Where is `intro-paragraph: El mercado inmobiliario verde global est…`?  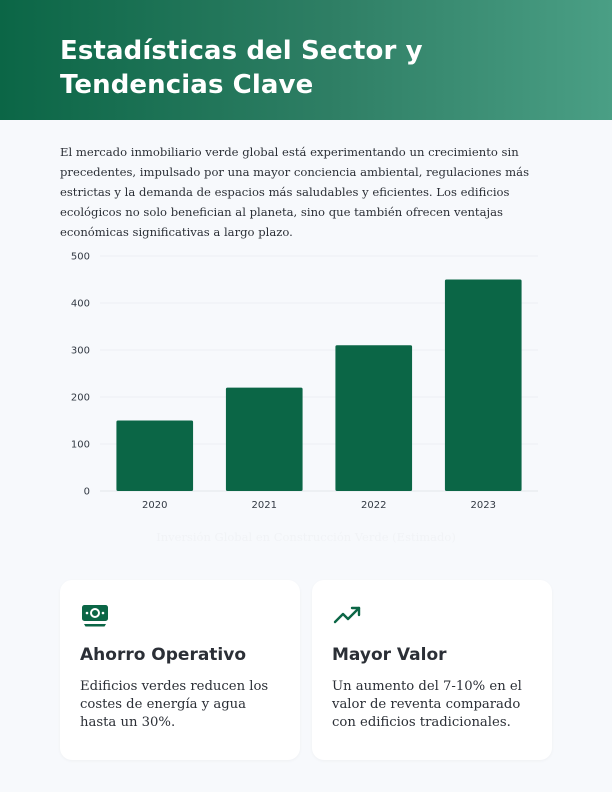 intro-paragraph: El mercado inmobiliario verde global est… is located at coordinates (295, 192).